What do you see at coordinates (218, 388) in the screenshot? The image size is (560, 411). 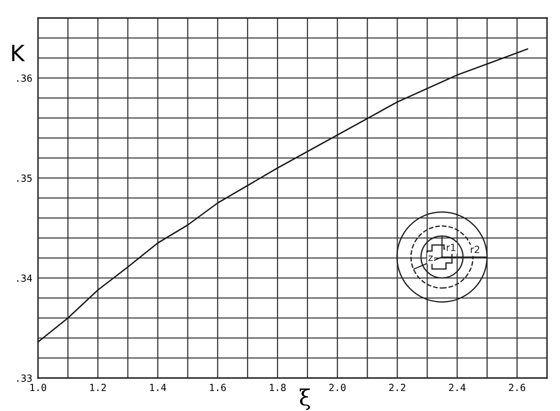 I see `x-tick-label: 1.6` at bounding box center [218, 388].